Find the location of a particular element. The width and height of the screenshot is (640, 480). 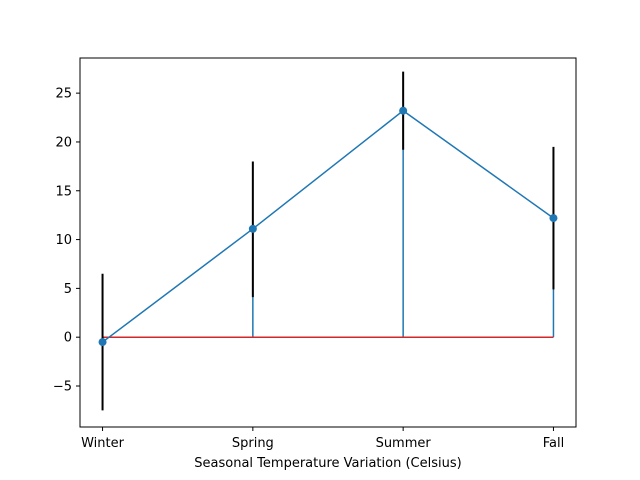

x-tick-label: Winter is located at coordinates (103, 443).